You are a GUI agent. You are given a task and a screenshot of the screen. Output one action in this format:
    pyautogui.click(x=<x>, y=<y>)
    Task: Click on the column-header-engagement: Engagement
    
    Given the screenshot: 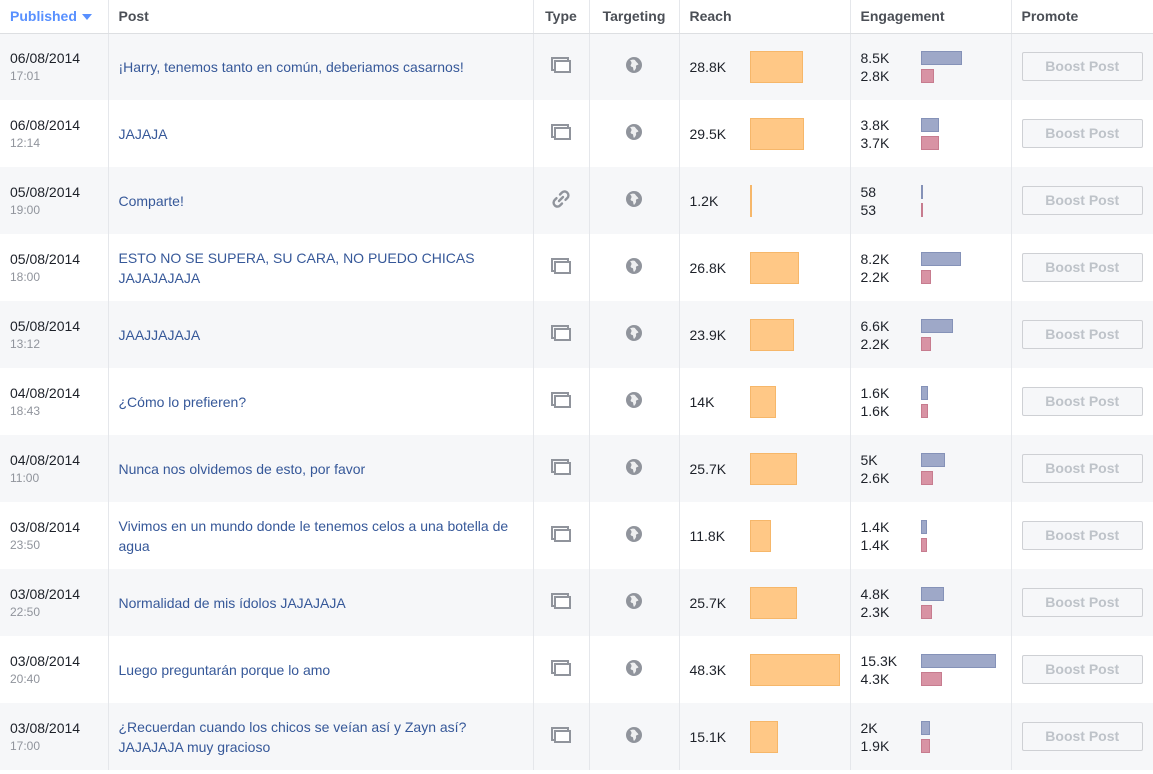 What is the action you would take?
    pyautogui.click(x=931, y=17)
    